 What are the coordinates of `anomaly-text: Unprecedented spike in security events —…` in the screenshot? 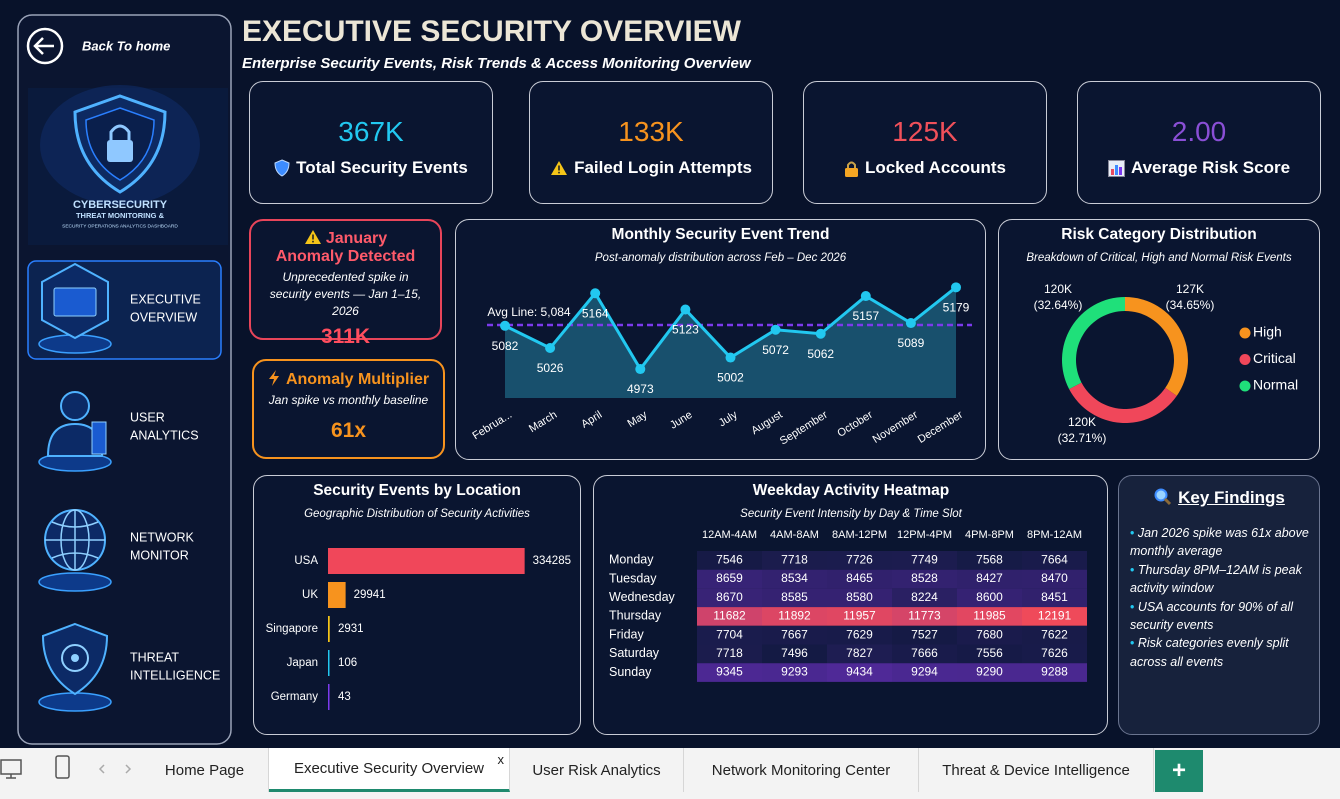 It's located at (345, 294).